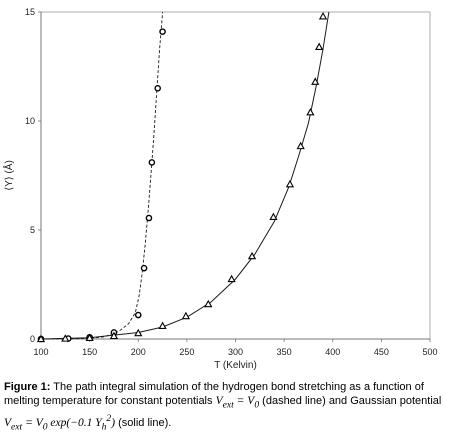  Describe the element at coordinates (350, 401) in the screenshot. I see `caption-text-2: (dashed line) and Gaussian potential` at that location.